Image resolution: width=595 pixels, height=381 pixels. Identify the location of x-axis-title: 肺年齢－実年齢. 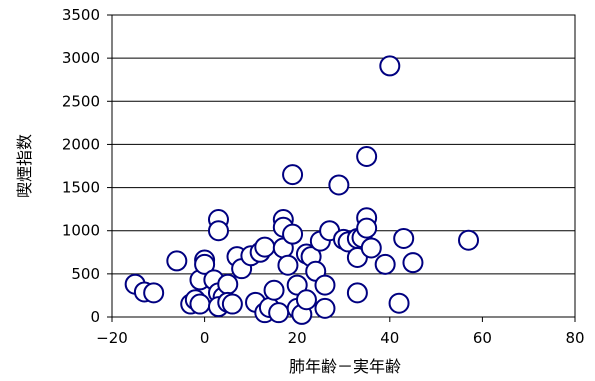
(345, 366).